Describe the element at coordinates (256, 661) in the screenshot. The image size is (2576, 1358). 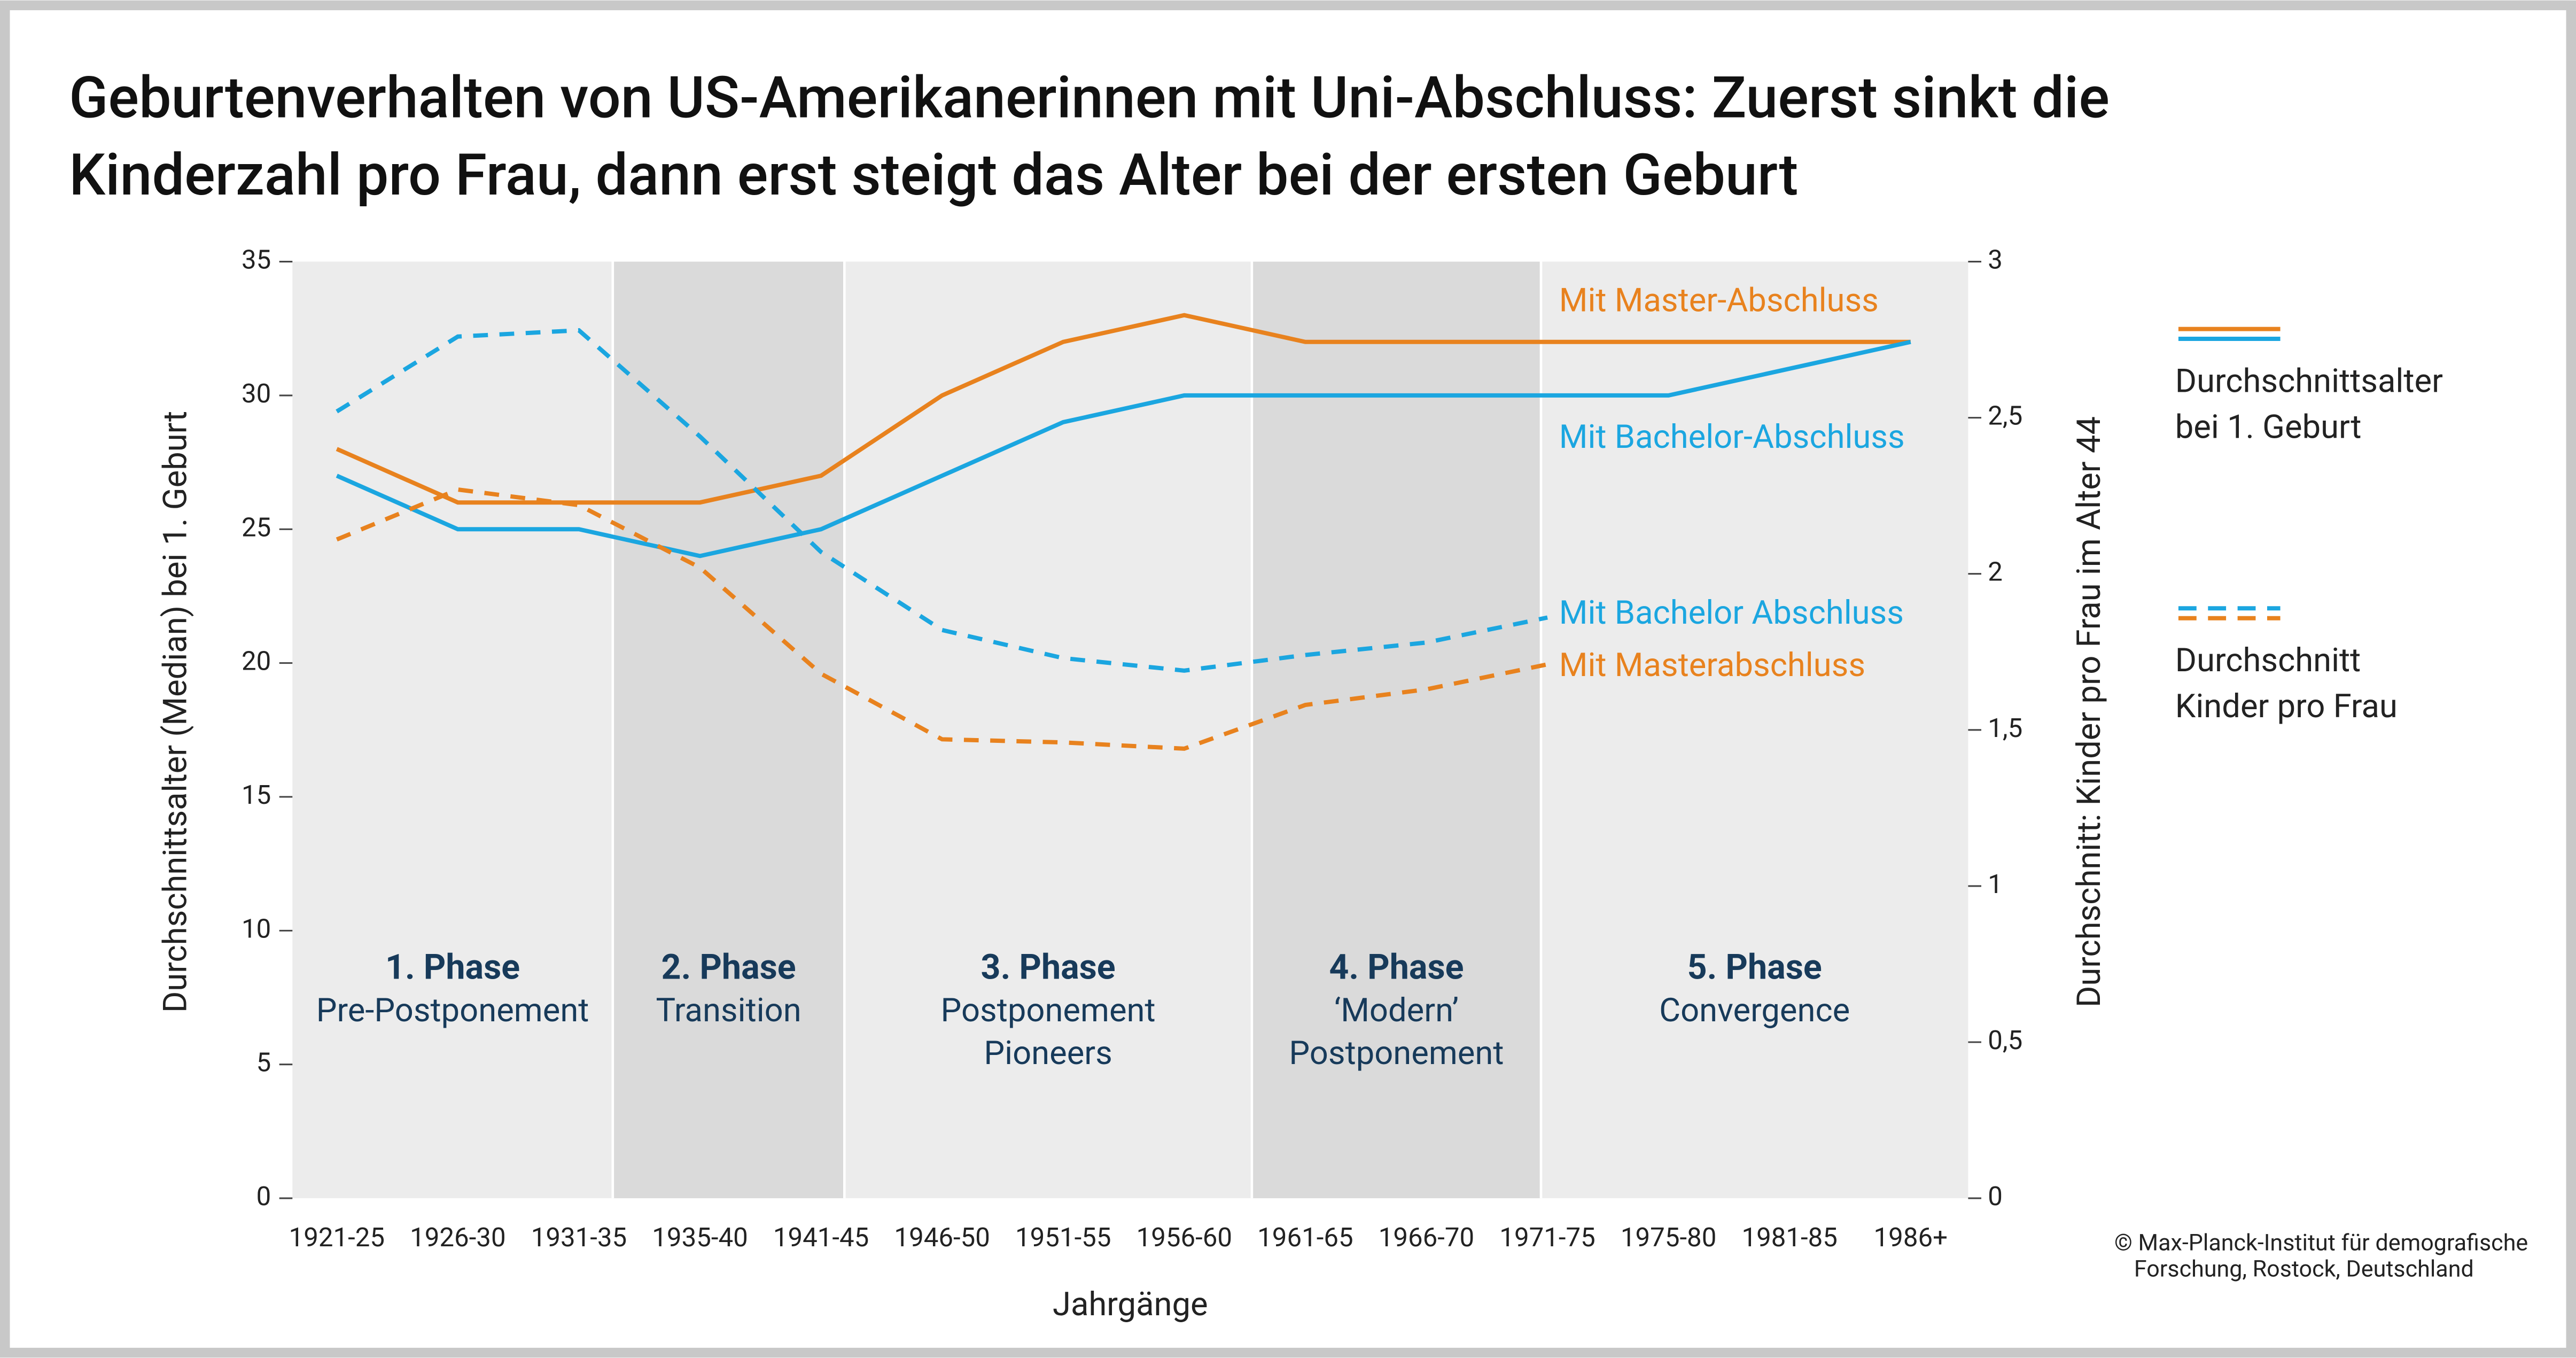
I see `y-tick-label: 20` at that location.